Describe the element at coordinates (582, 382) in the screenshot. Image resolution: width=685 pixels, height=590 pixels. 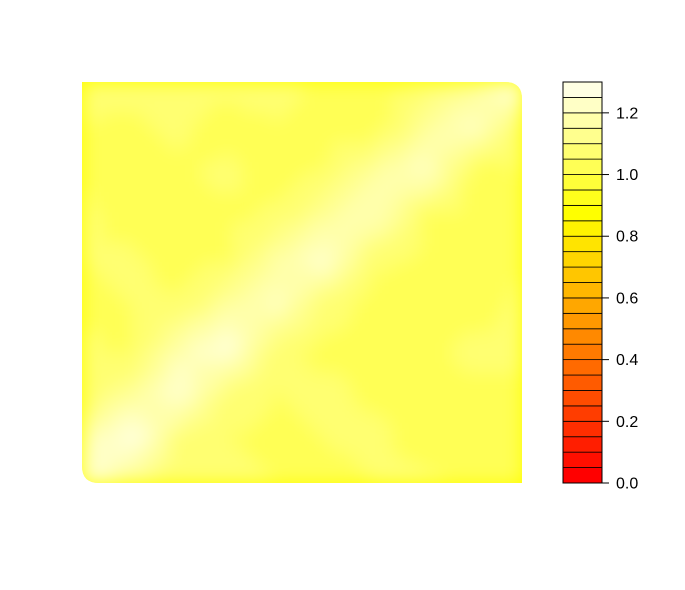
I see `colorbar-level` at that location.